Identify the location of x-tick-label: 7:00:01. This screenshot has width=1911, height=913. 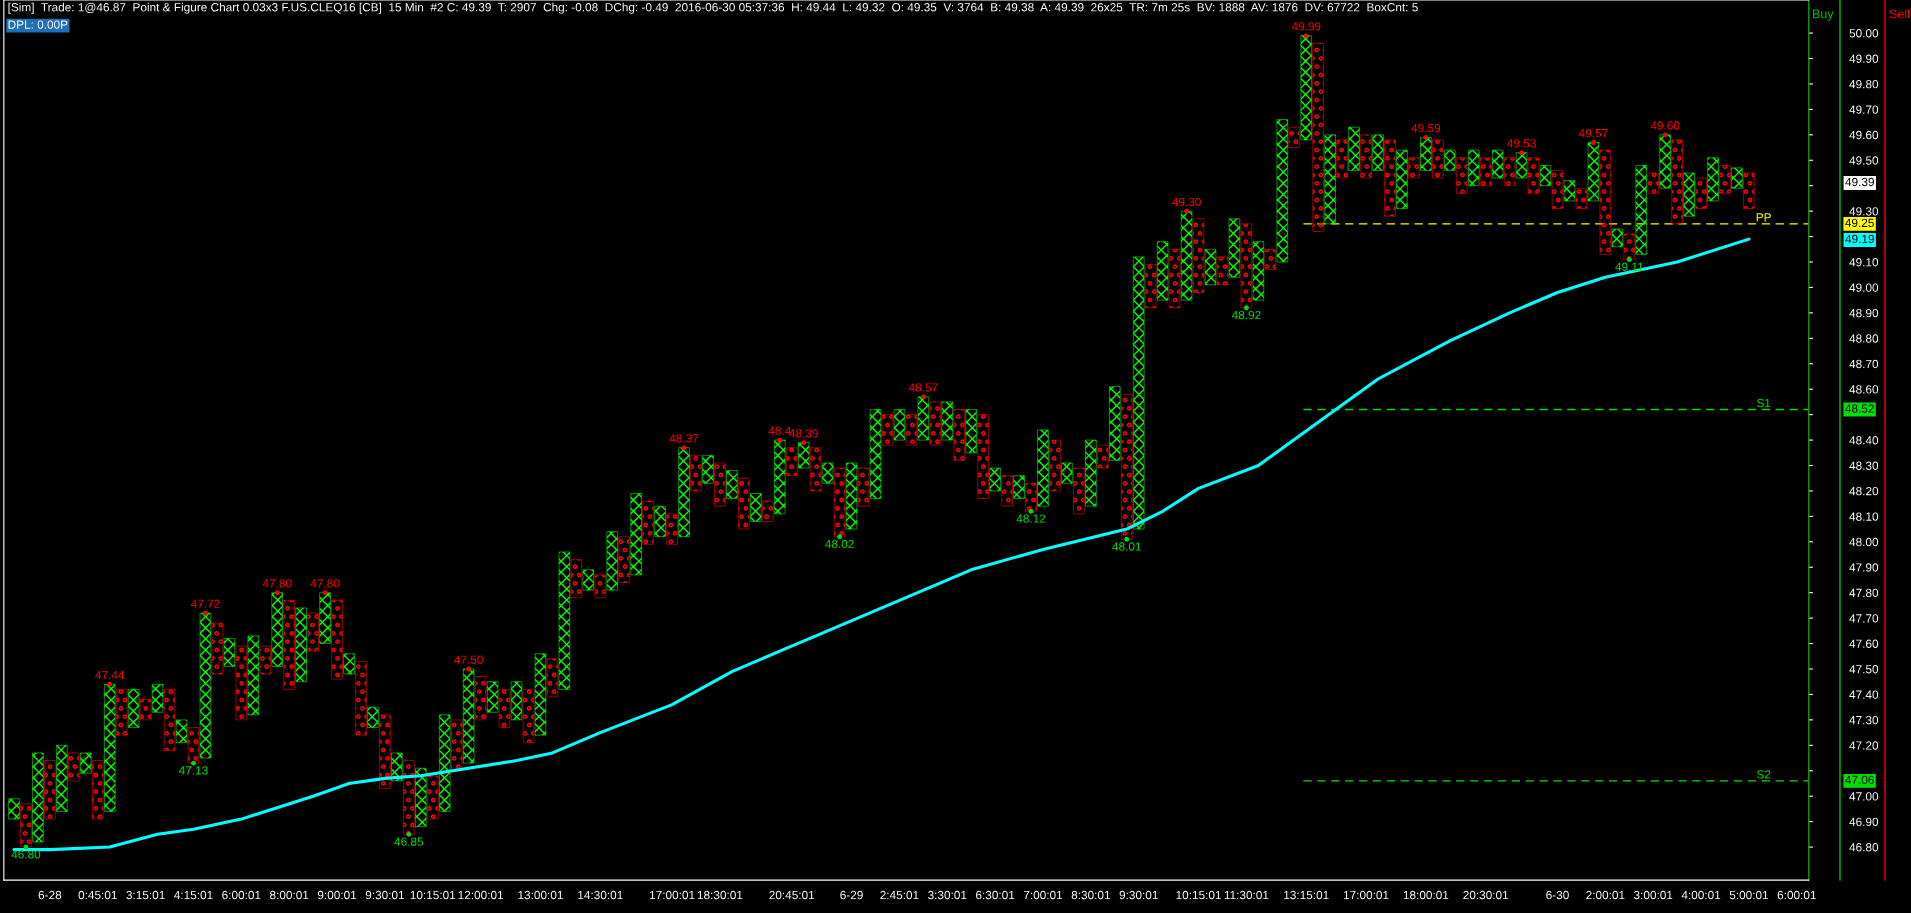
(1043, 895).